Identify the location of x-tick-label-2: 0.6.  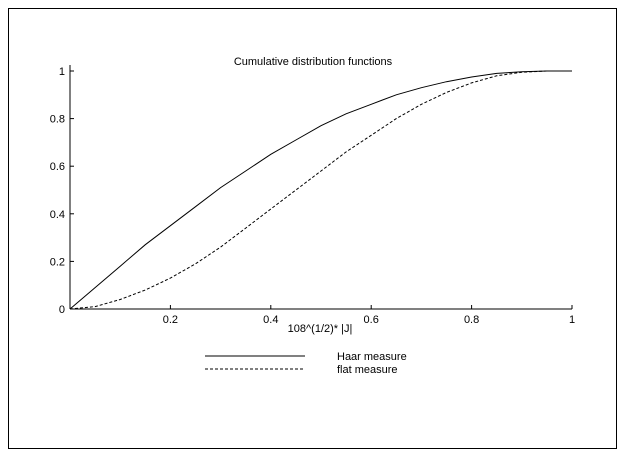
(371, 320).